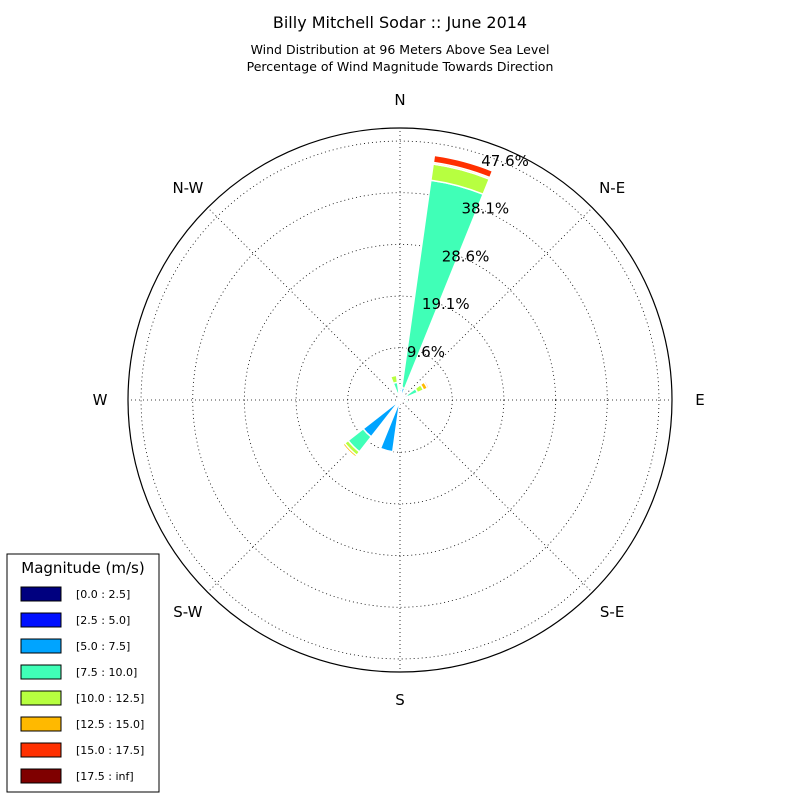  What do you see at coordinates (612, 612) in the screenshot?
I see `direction-label-s-e: S-E` at bounding box center [612, 612].